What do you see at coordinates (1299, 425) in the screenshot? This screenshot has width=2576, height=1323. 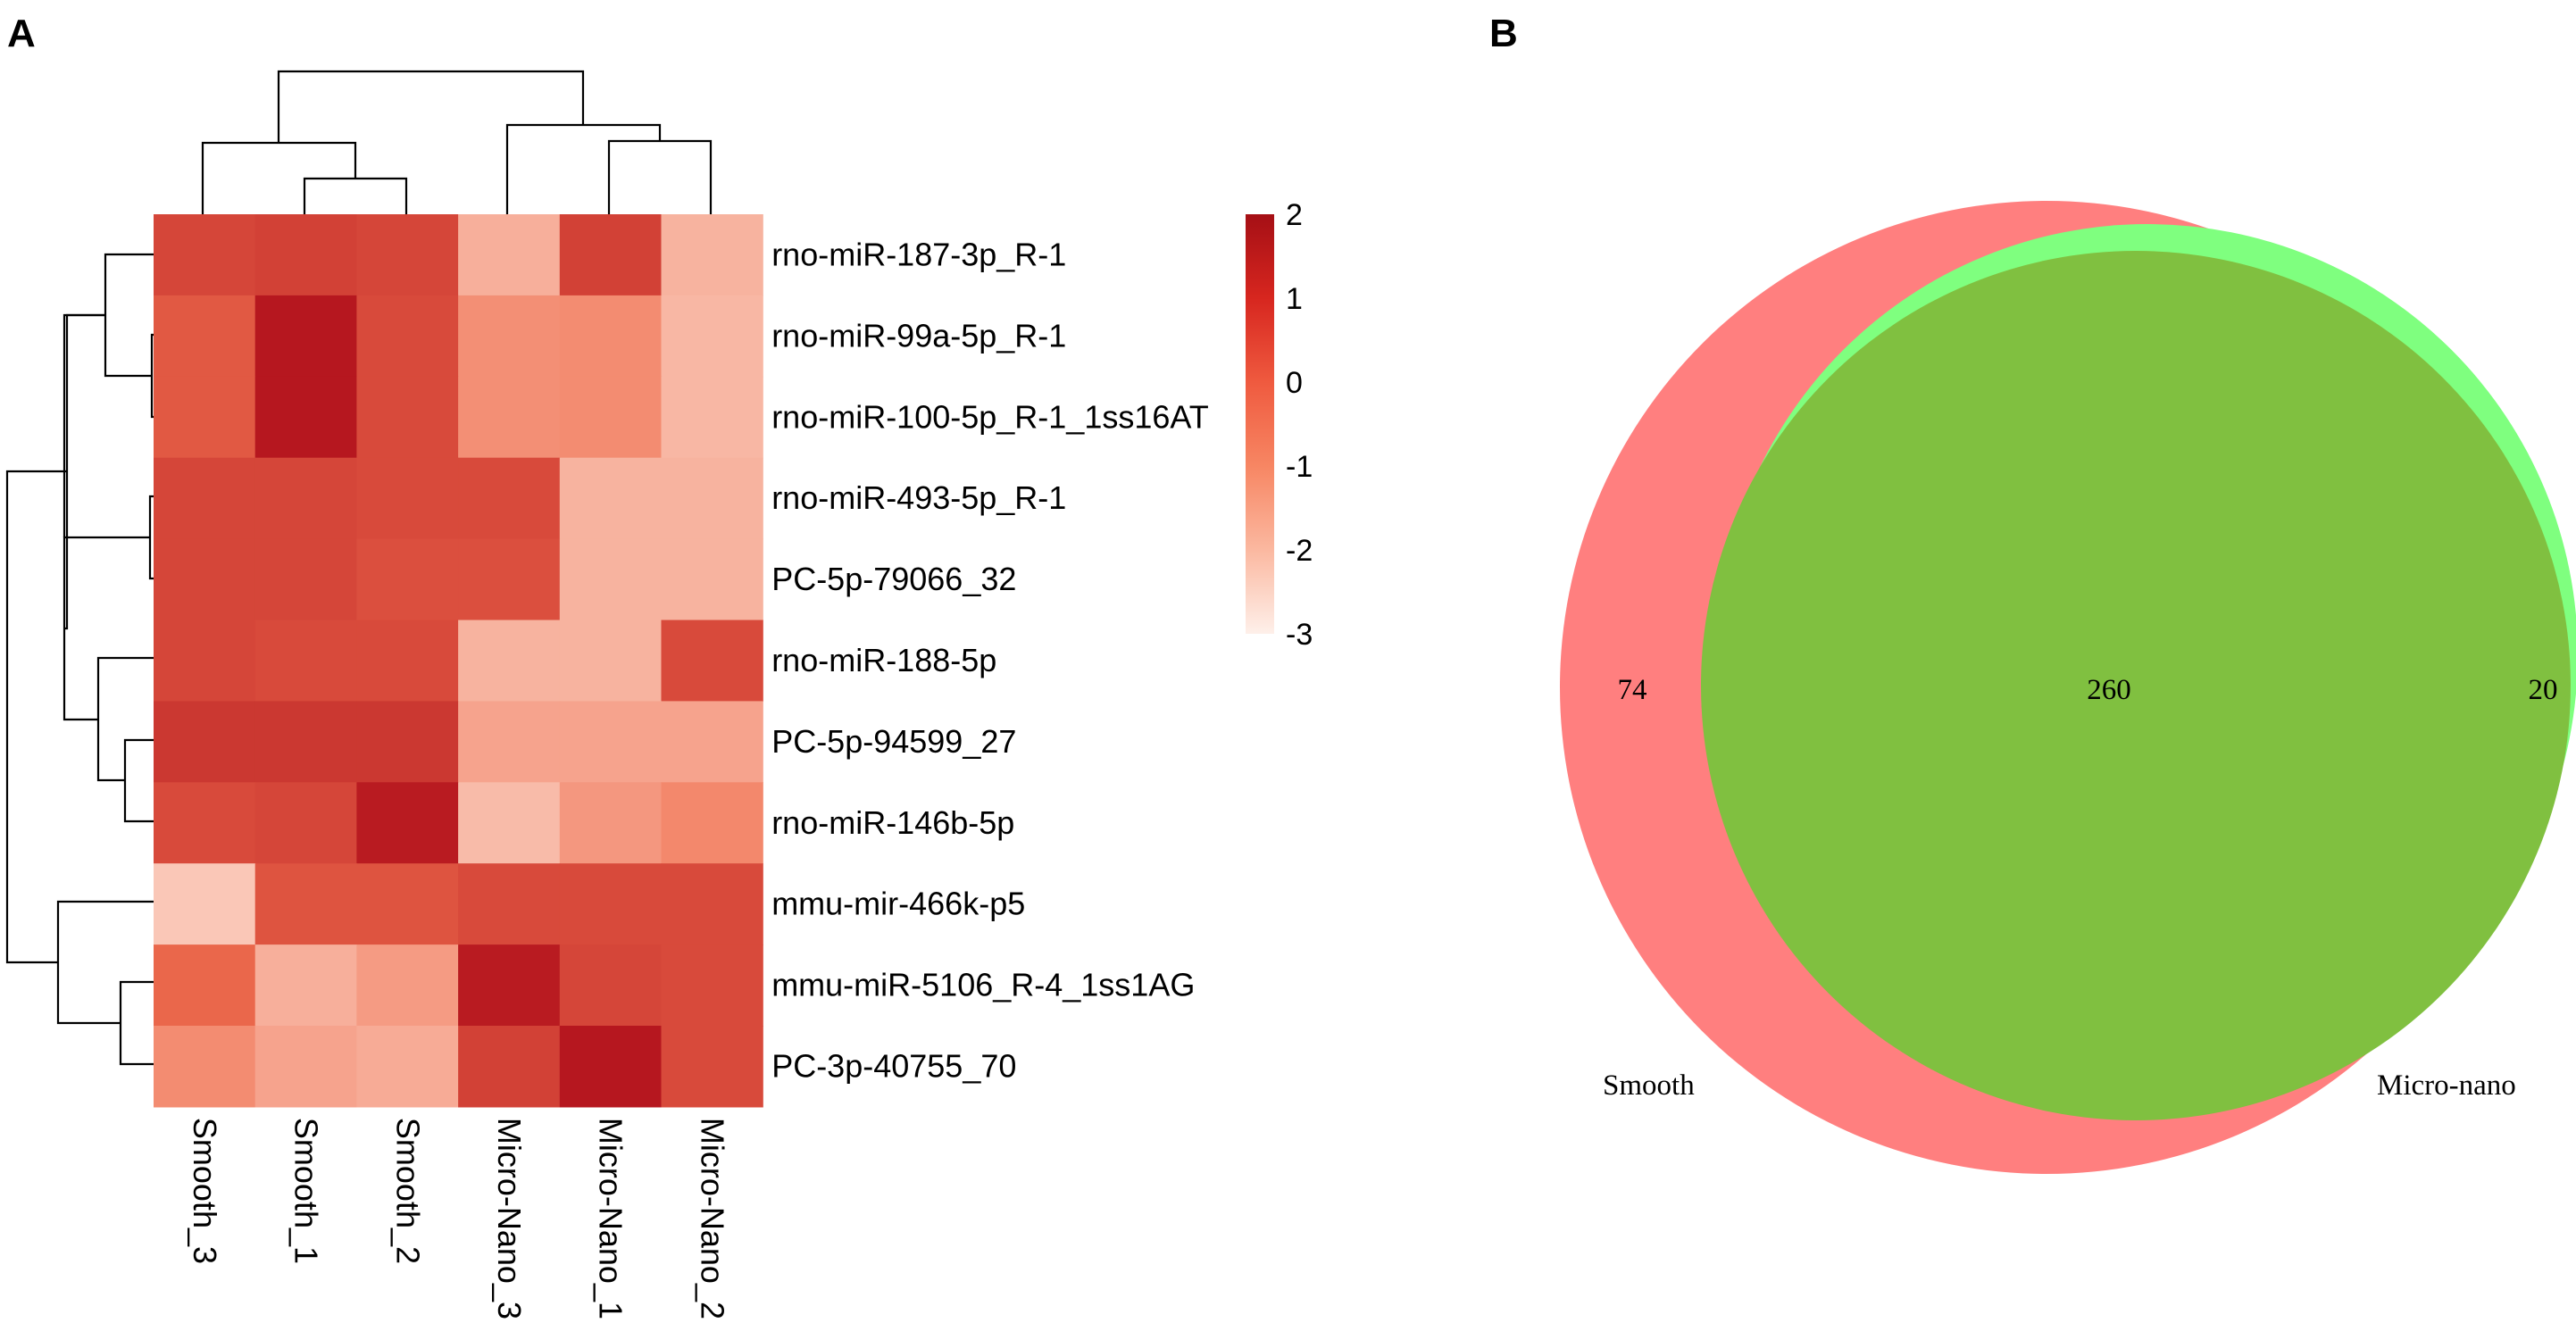 I see `color-scale-ticks: 2 1 0 -1 -2 -3` at bounding box center [1299, 425].